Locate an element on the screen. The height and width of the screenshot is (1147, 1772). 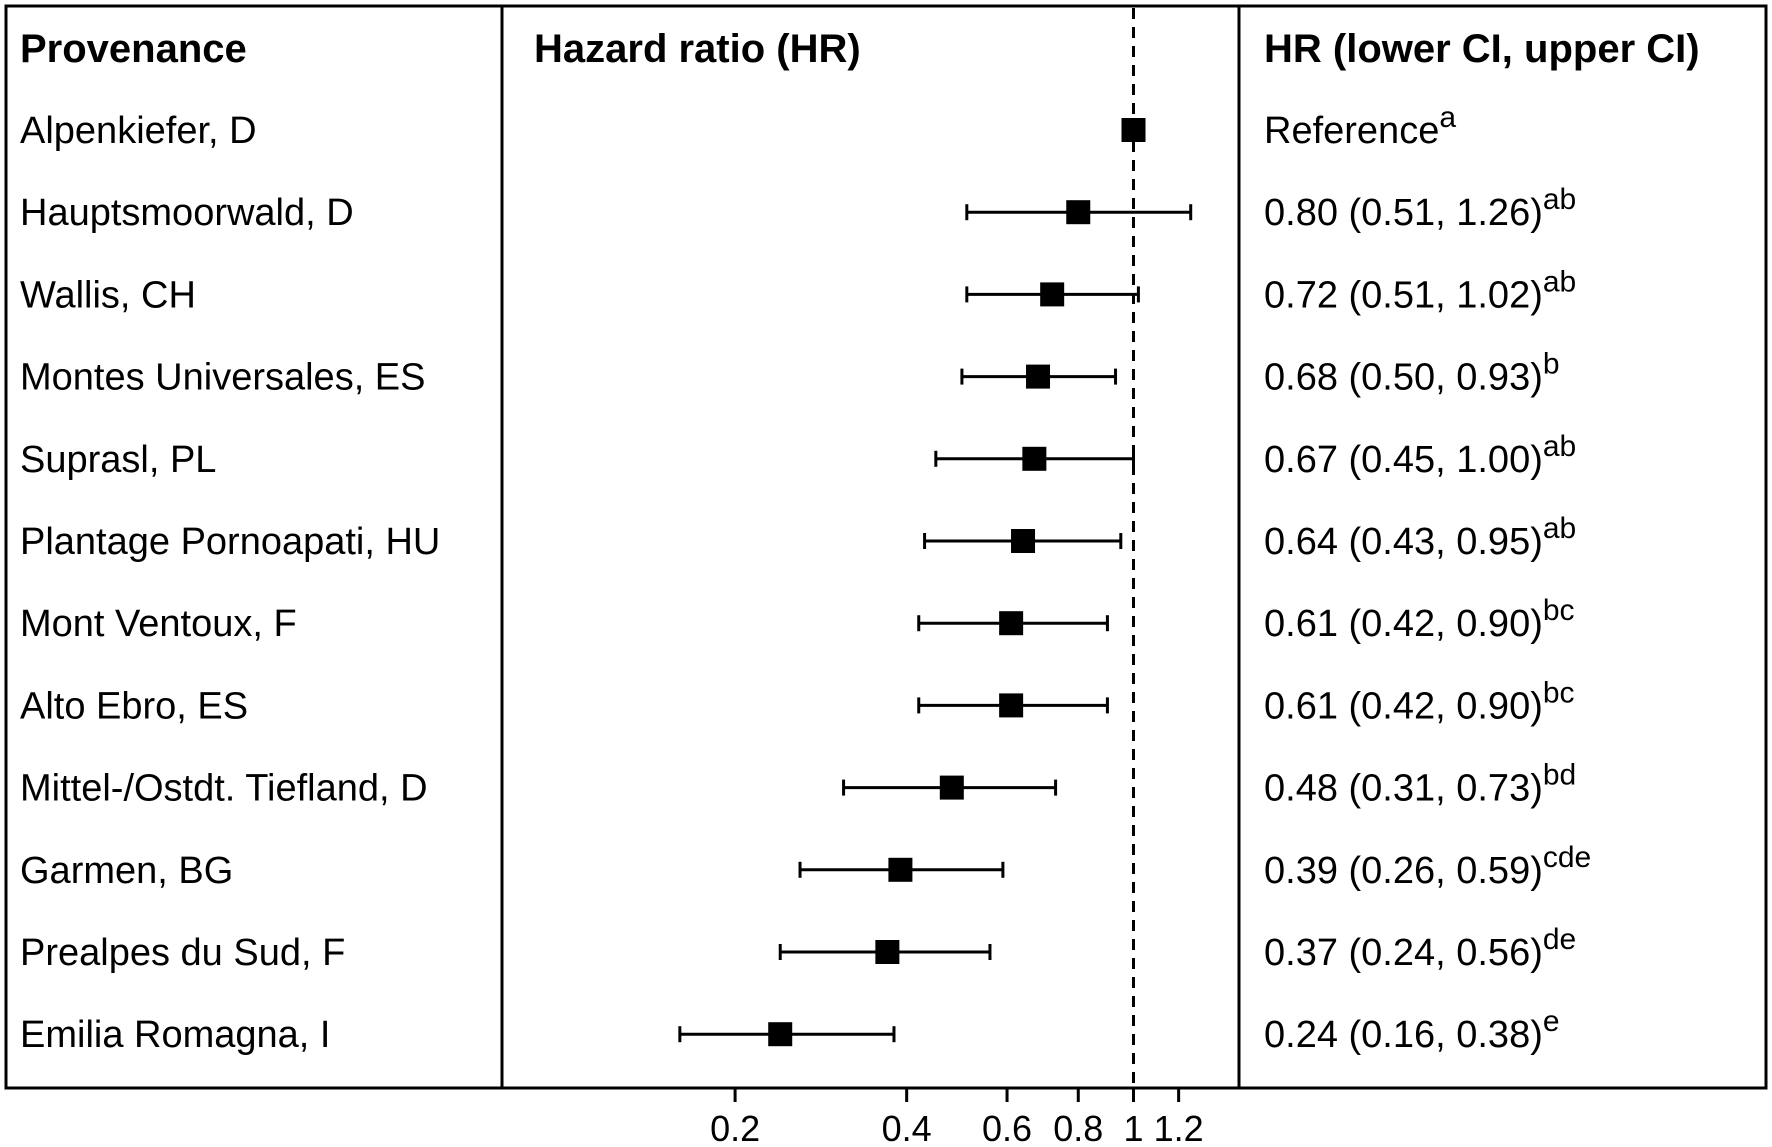
table-row: Suprasl, PL 0.67 (0.45, 1.00)ab is located at coordinates (798, 455).